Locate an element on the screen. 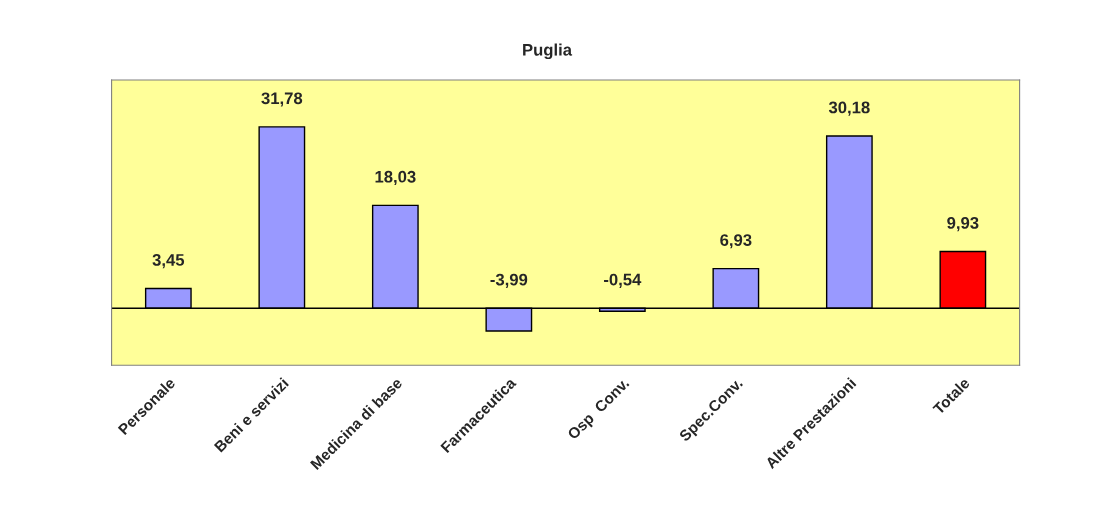  data-label: 3,45 is located at coordinates (168, 261).